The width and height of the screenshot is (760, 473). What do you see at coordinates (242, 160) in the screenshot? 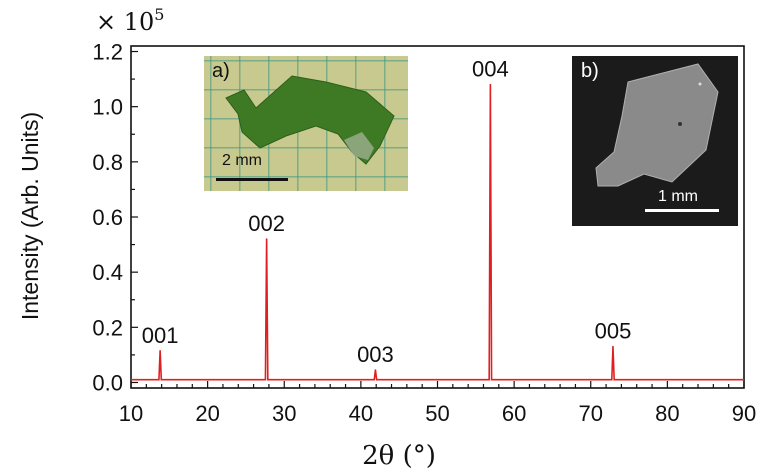
I see `inset-a-scale-text: 2 mm` at bounding box center [242, 160].